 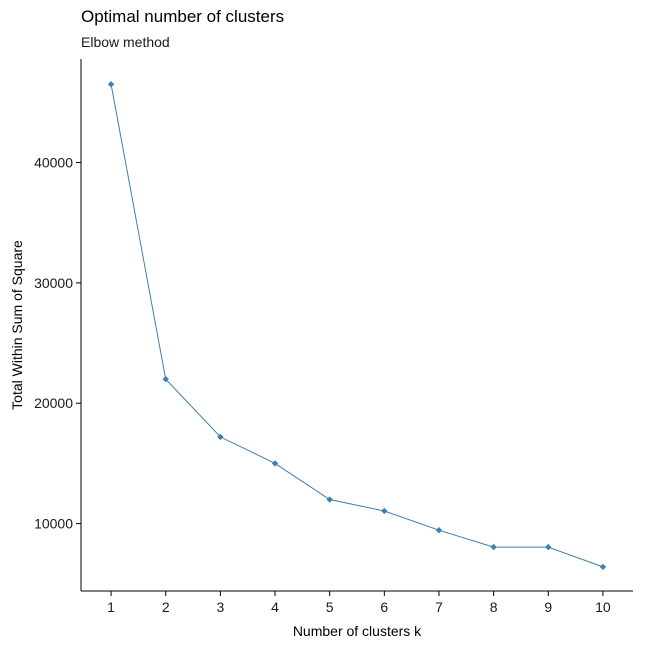 I want to click on x-tick-label: 3, so click(x=220, y=607).